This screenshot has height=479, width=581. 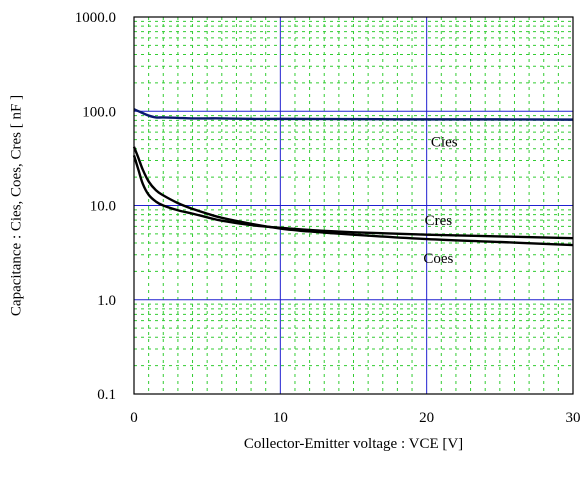 What do you see at coordinates (106, 395) in the screenshot?
I see `y-tick-label: 0.1` at bounding box center [106, 395].